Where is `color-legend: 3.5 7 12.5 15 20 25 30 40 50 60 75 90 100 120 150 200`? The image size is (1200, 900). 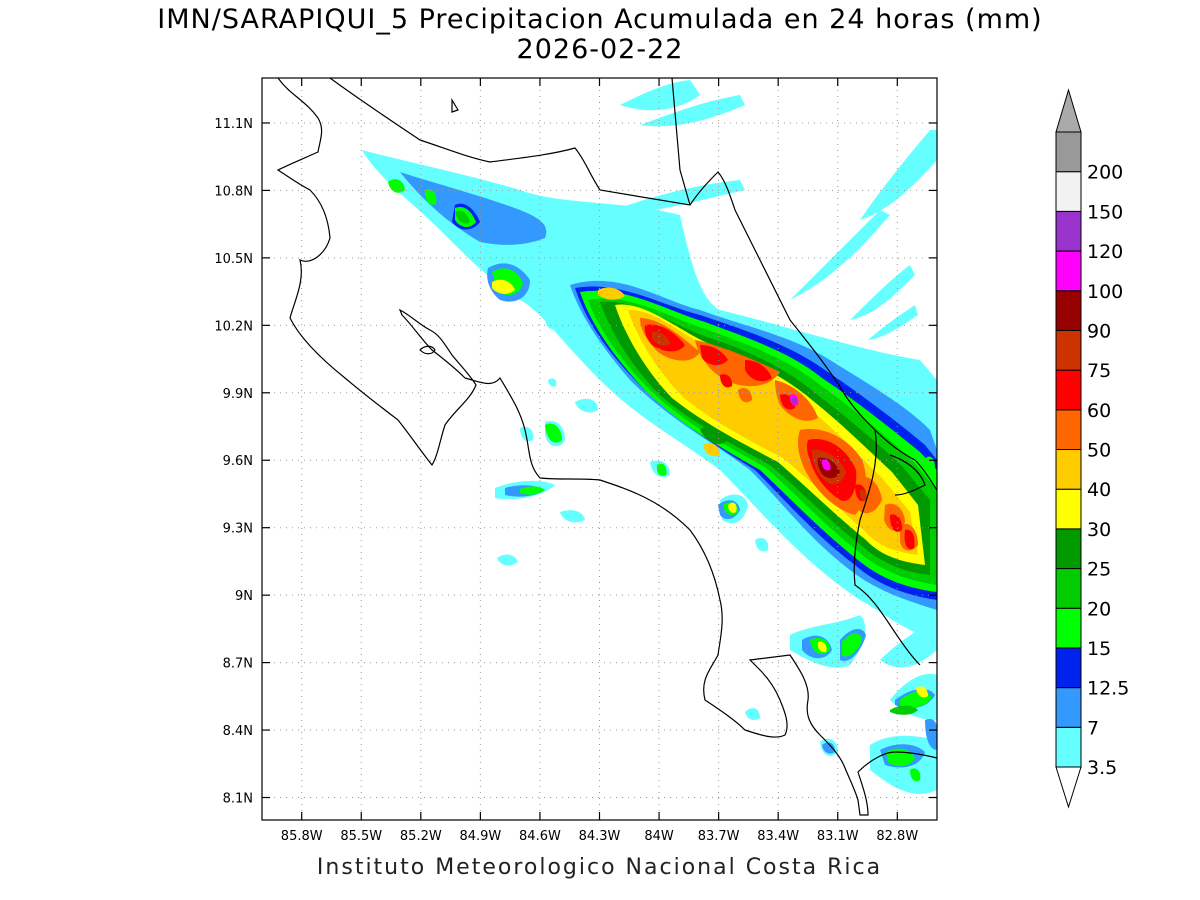 color-legend: 3.5 7 12.5 15 20 25 30 40 50 60 75 90 100 120 150 200 is located at coordinates (1092, 448).